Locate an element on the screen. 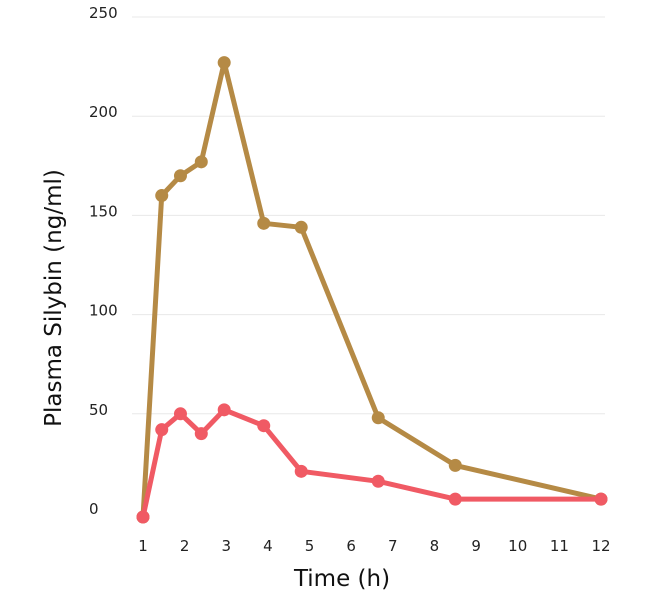 The height and width of the screenshot is (593, 645). y-tick-label: 250 is located at coordinates (103, 13).